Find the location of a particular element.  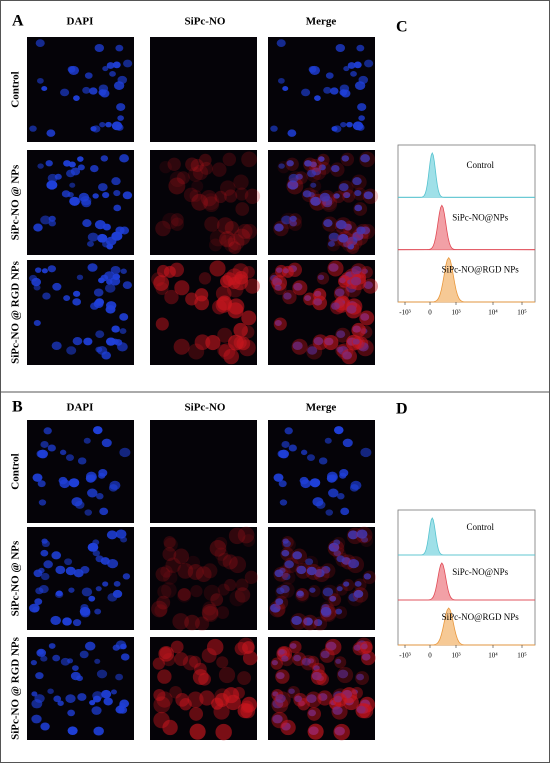

tick-label: 0 is located at coordinates (430, 656).